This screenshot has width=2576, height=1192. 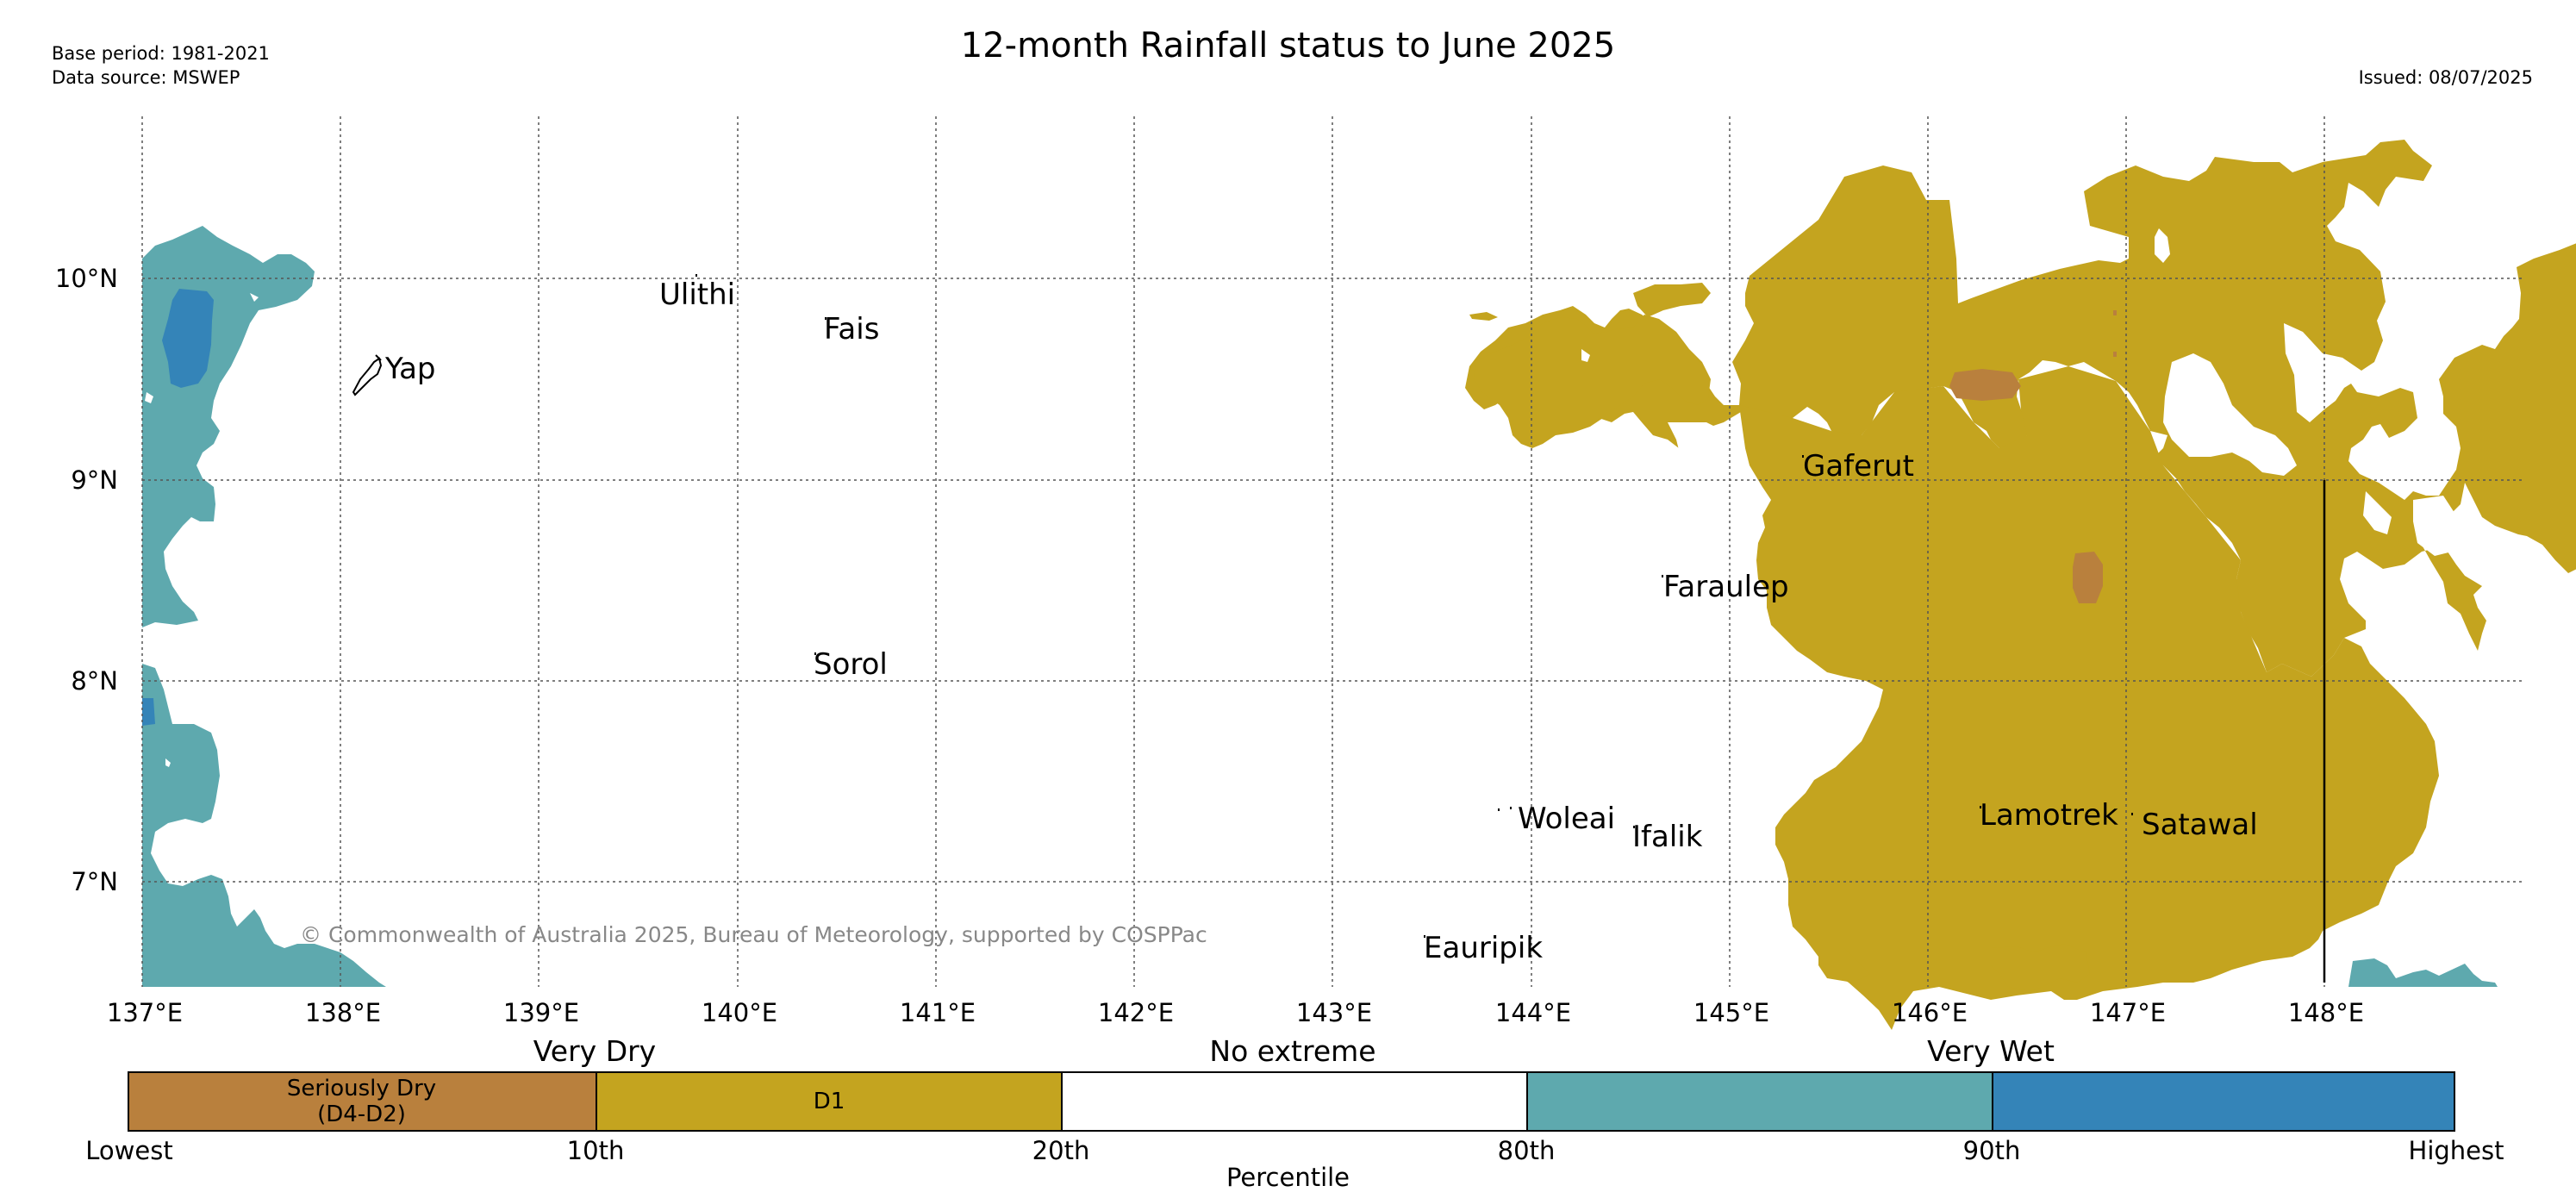 What do you see at coordinates (2223, 1101) in the screenshot?
I see `legend-segment-very-wet` at bounding box center [2223, 1101].